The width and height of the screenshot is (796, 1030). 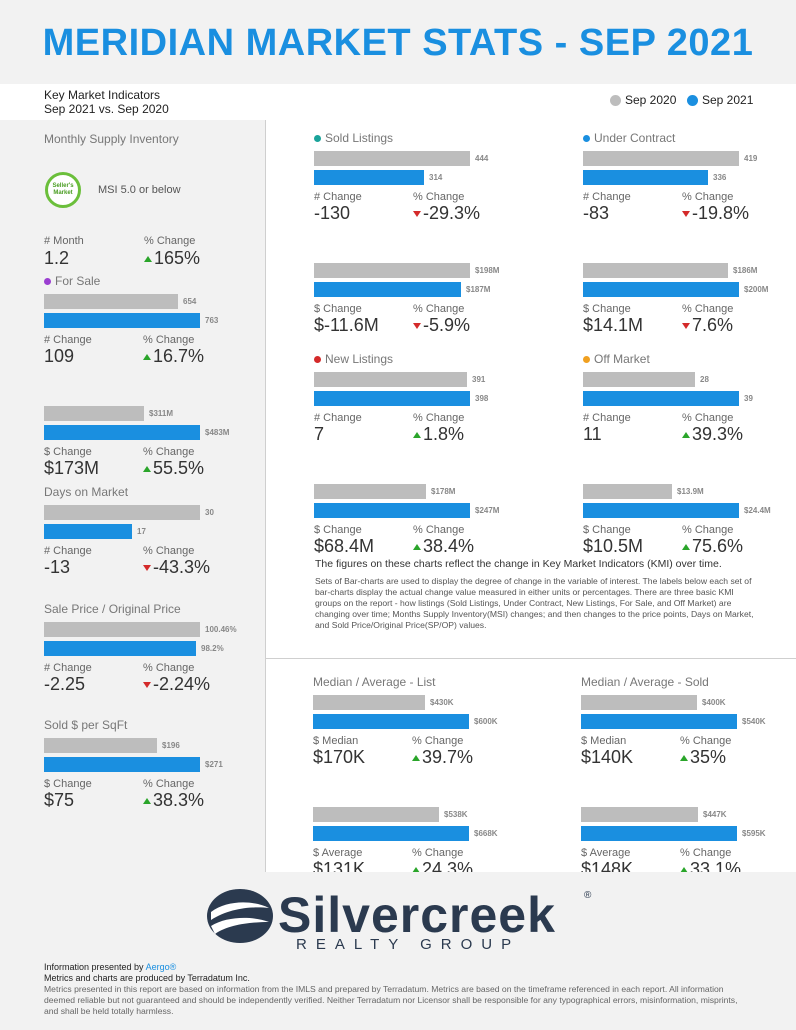 What do you see at coordinates (59, 800) in the screenshot?
I see `sold-per-sqft-change-value: $75` at bounding box center [59, 800].